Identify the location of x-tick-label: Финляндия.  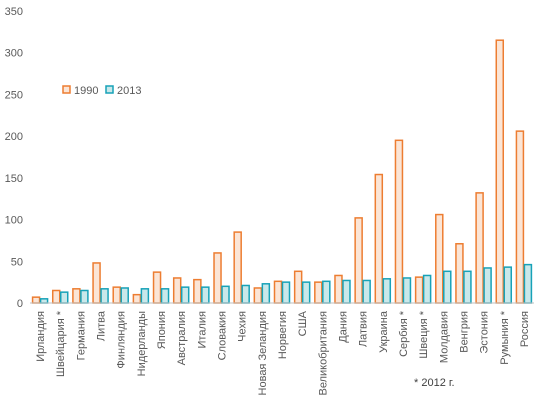
(122, 340).